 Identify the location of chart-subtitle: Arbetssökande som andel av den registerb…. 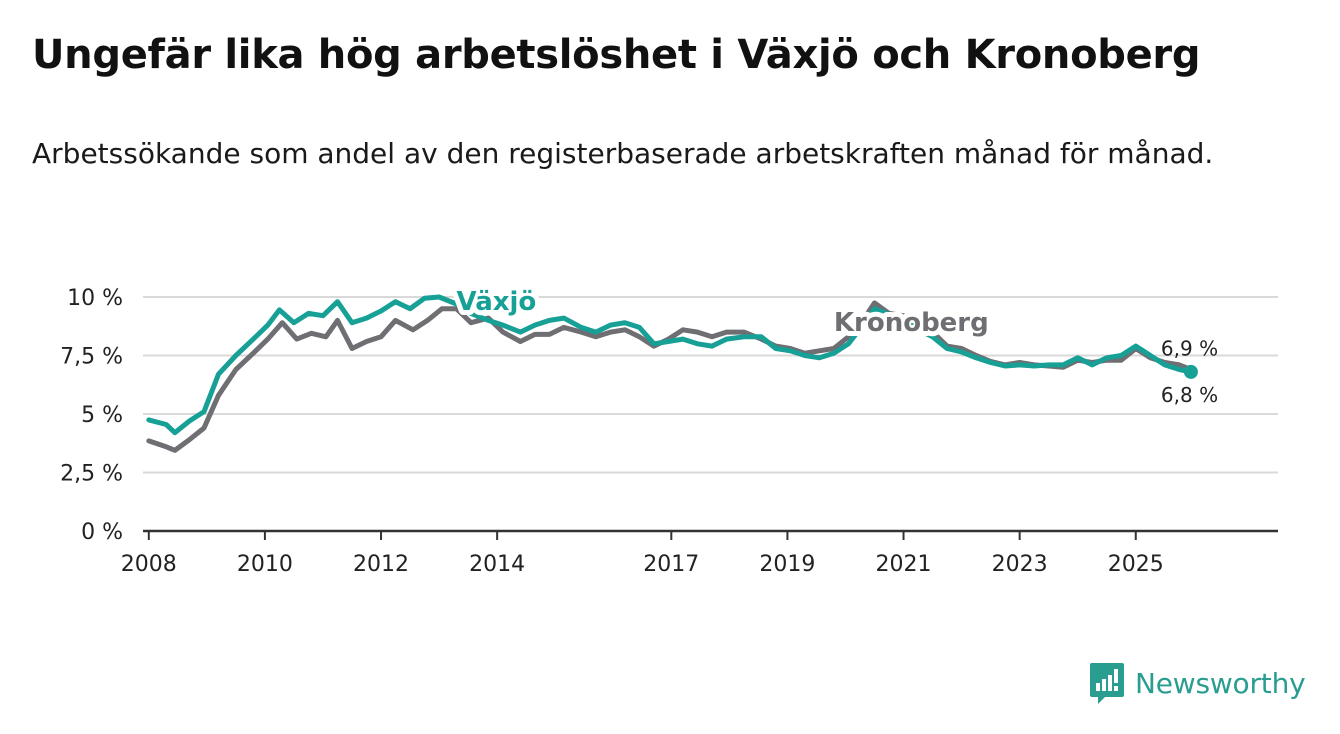
(623, 153).